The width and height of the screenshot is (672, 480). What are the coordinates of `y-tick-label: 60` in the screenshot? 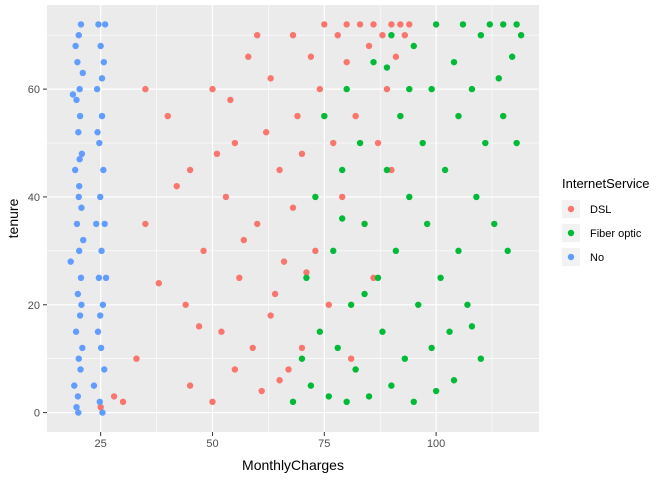 It's located at (34, 90).